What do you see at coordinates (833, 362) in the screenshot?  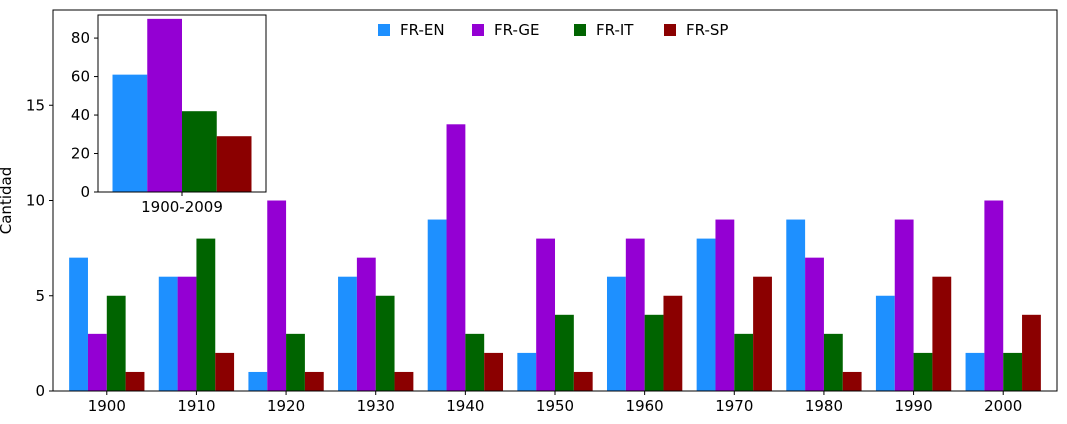 I see `bar-main-fr-it-1980` at bounding box center [833, 362].